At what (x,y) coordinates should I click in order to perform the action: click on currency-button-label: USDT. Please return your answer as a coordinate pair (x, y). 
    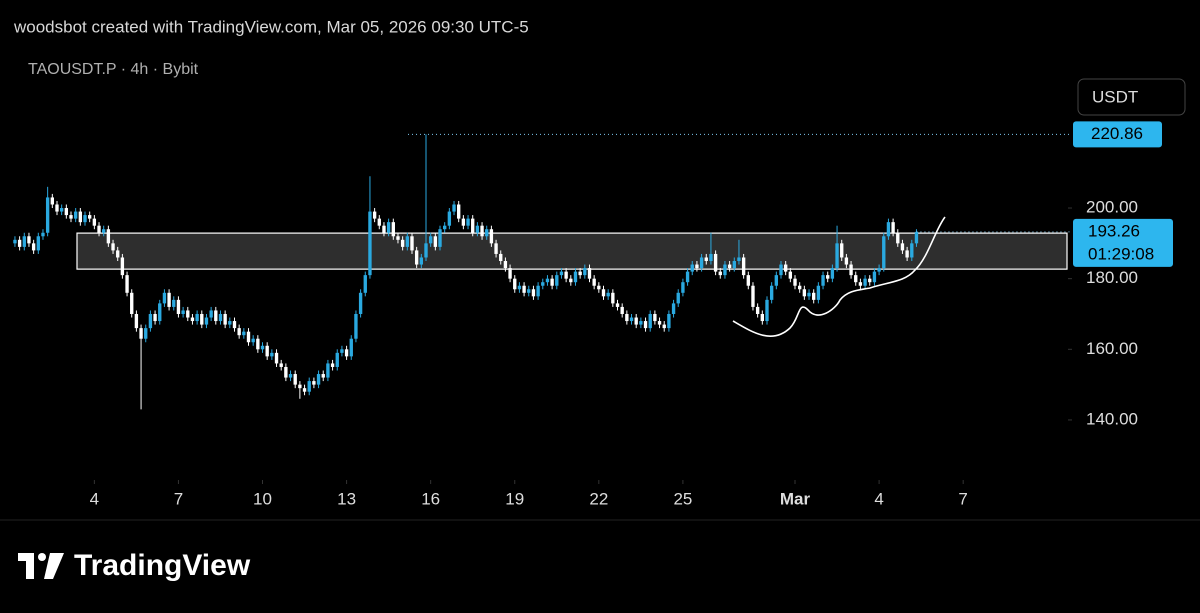
    Looking at the image, I should click on (1115, 96).